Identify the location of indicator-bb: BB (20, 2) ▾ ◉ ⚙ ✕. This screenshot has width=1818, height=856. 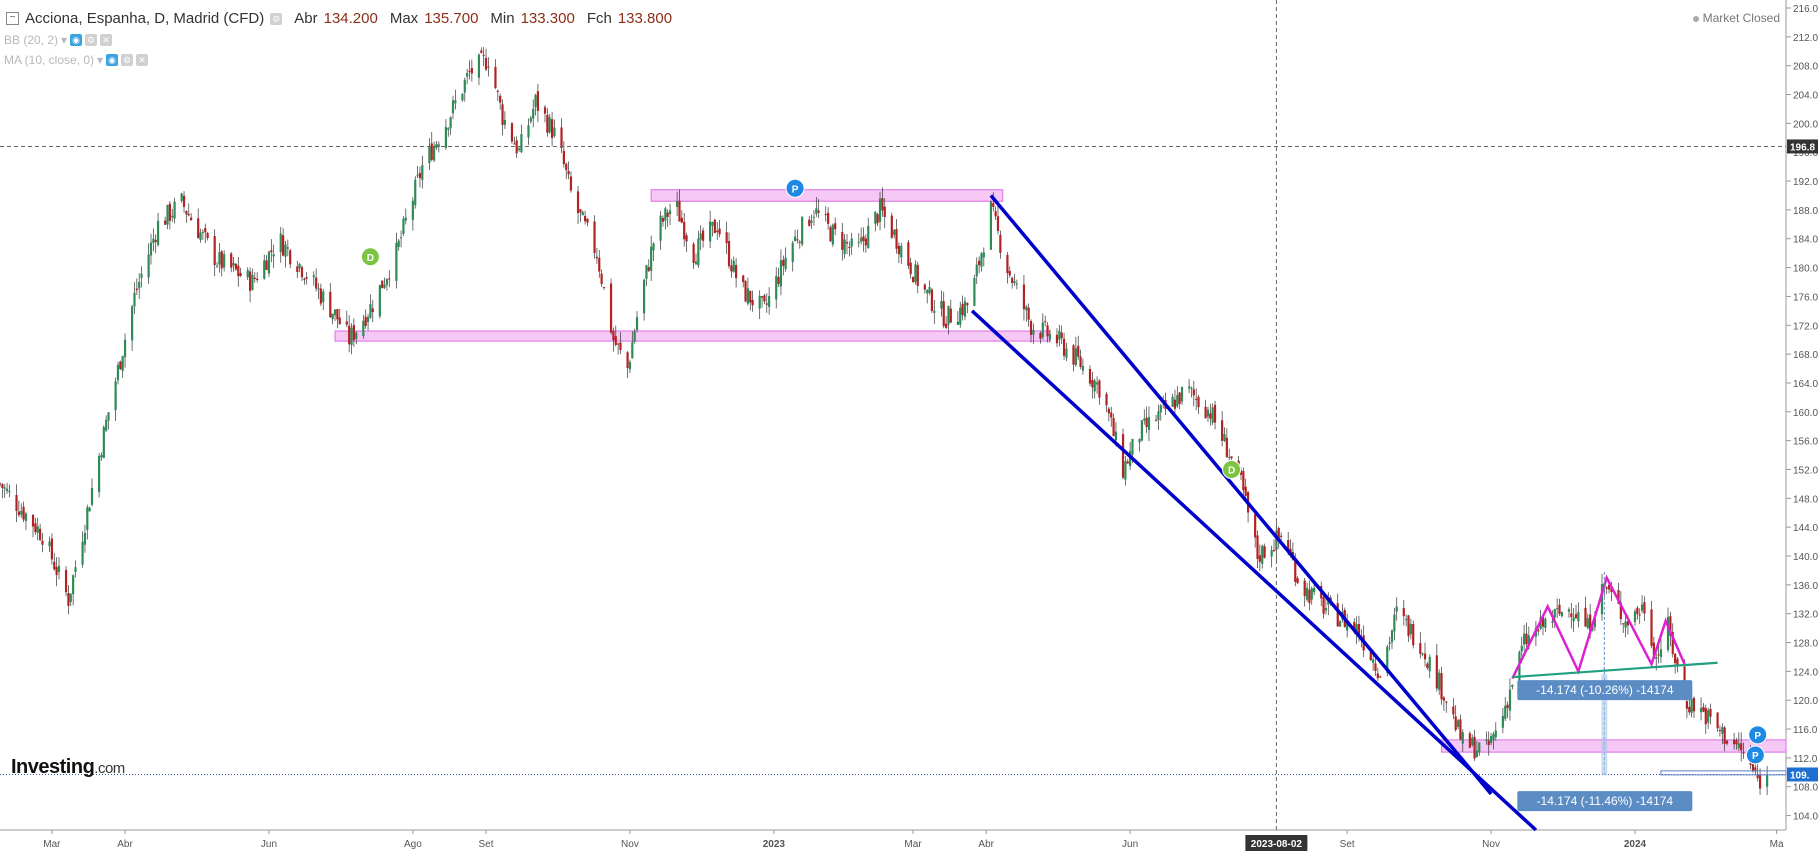
(58, 40).